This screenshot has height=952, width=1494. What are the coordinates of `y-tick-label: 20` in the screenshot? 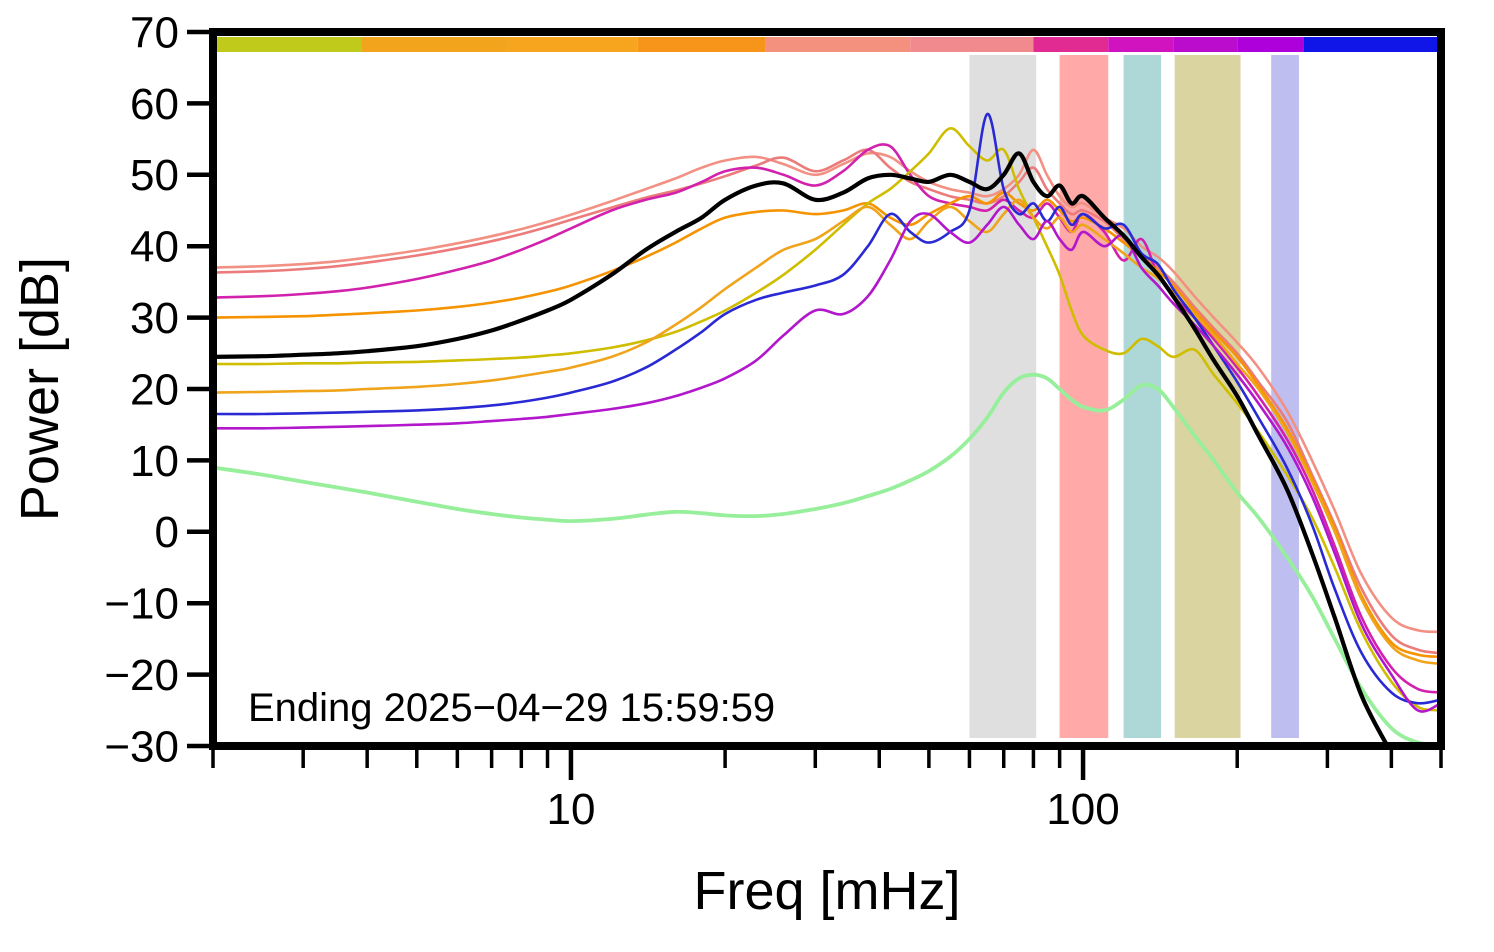 It's located at (154, 389).